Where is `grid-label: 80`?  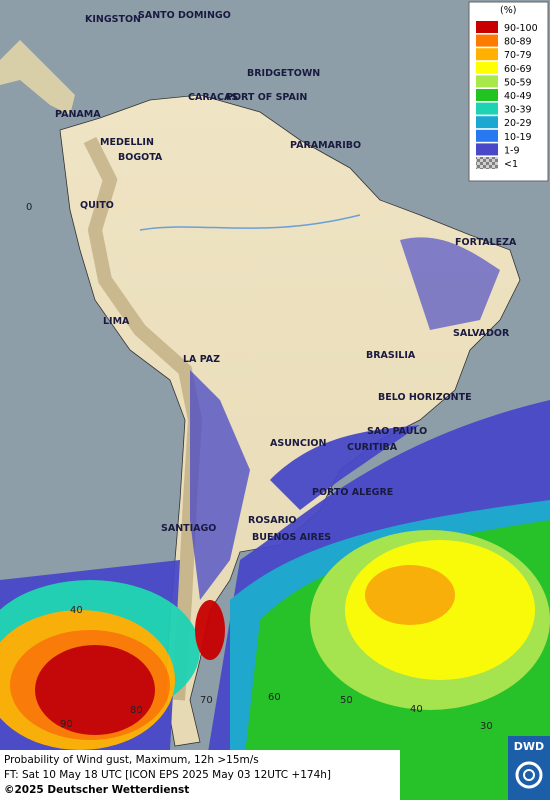 grid-label: 80 is located at coordinates (136, 710).